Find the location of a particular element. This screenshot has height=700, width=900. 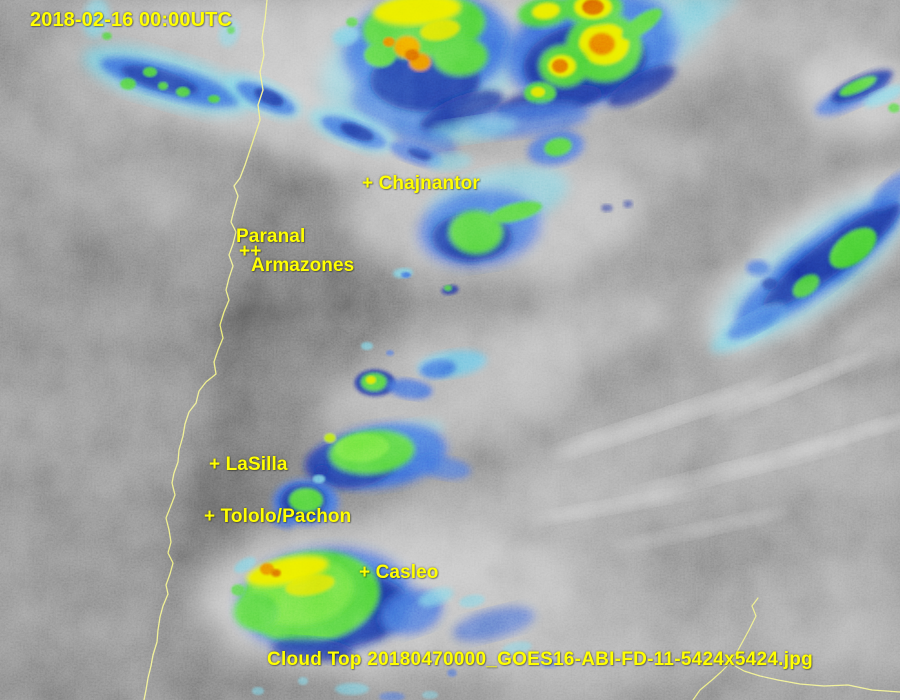

site-label-lasilla: + LaSilla is located at coordinates (248, 464).